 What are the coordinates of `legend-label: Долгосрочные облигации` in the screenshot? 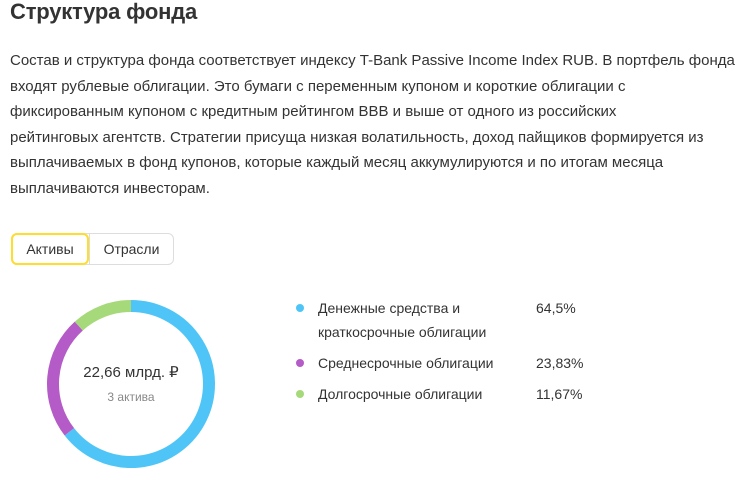 It's located at (418, 394).